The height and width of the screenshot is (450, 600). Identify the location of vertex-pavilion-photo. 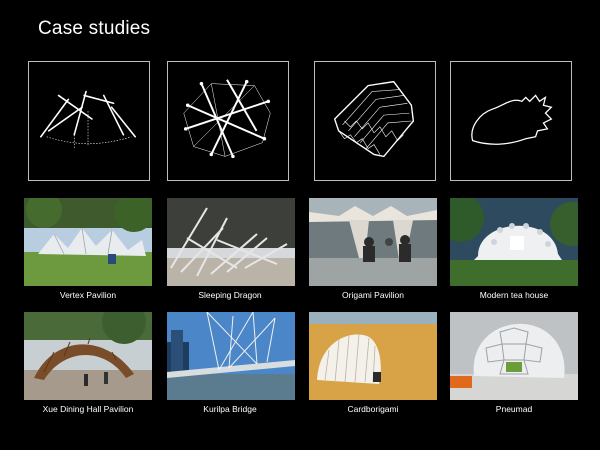
(88, 242).